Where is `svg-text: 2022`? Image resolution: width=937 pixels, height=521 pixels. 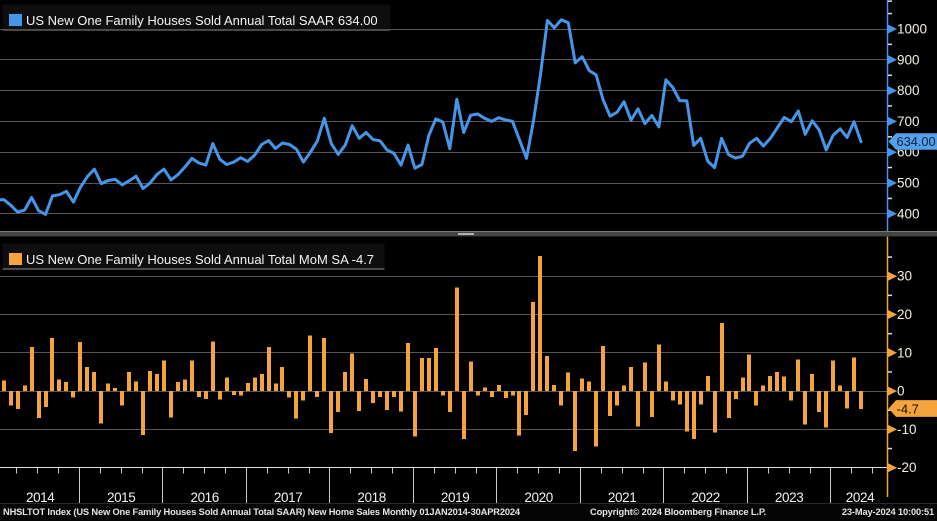
svg-text: 2022 is located at coordinates (705, 497).